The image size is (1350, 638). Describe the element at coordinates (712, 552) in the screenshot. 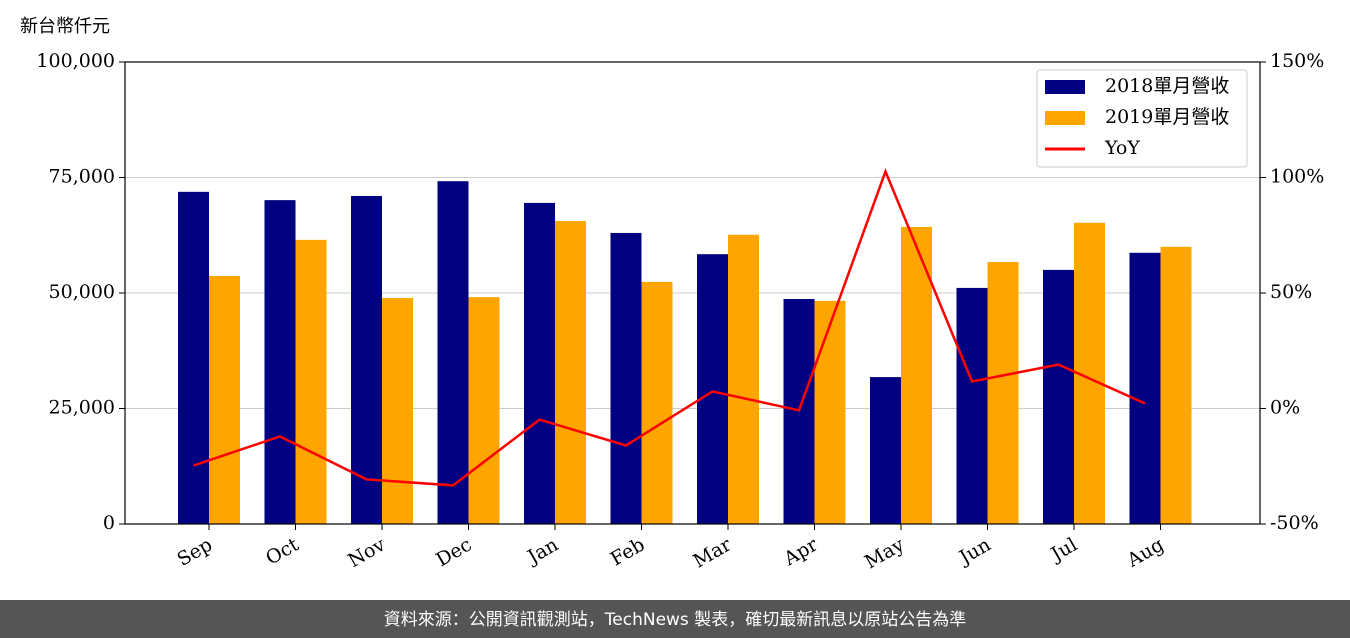

I see `x-tick-label: Mar` at that location.